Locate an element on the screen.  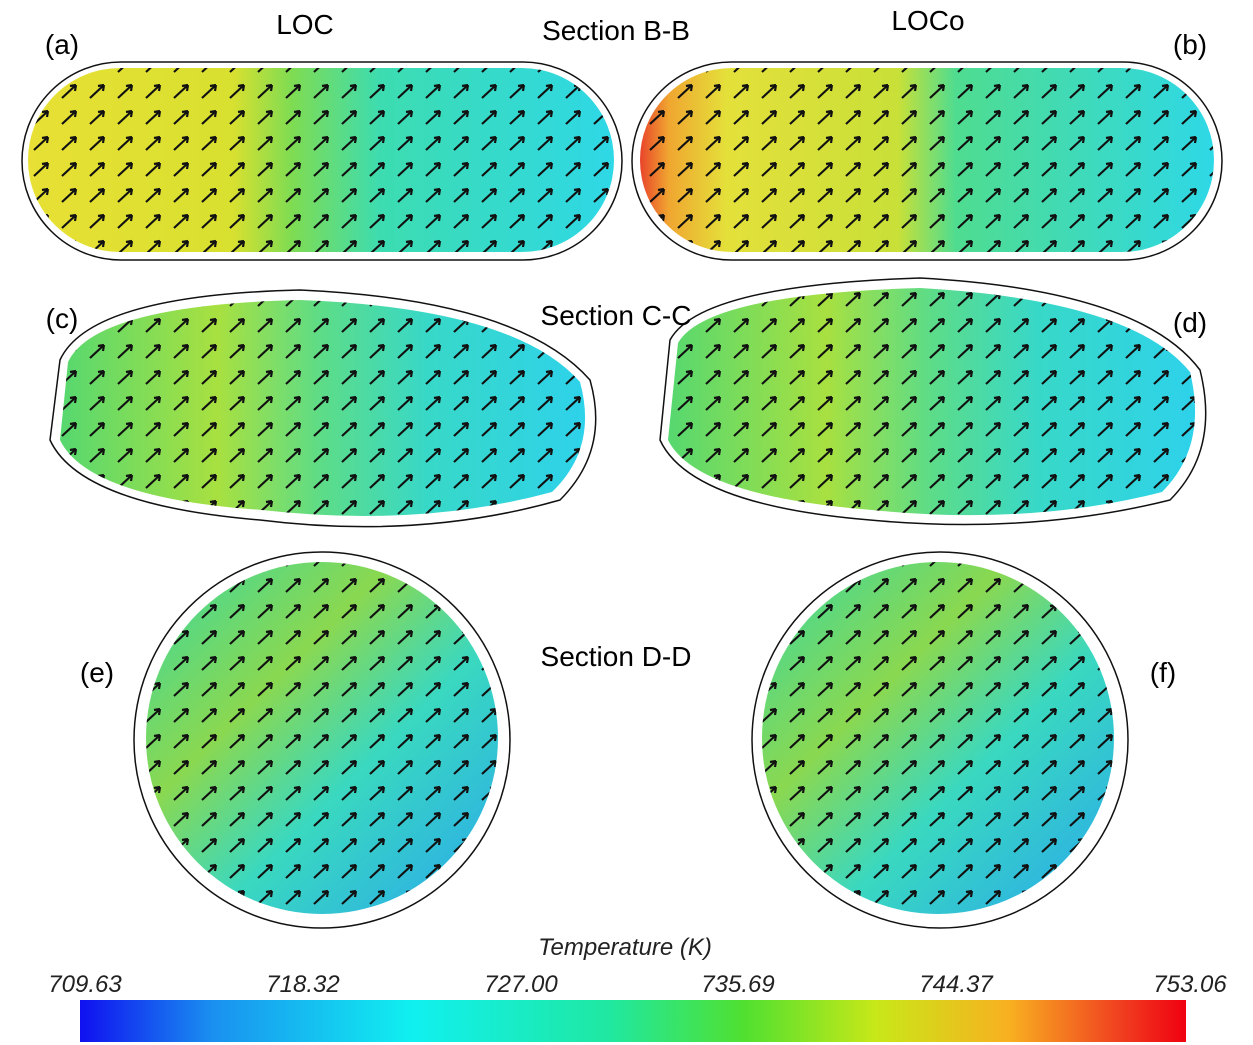
panel-label: (f) is located at coordinates (1163, 672).